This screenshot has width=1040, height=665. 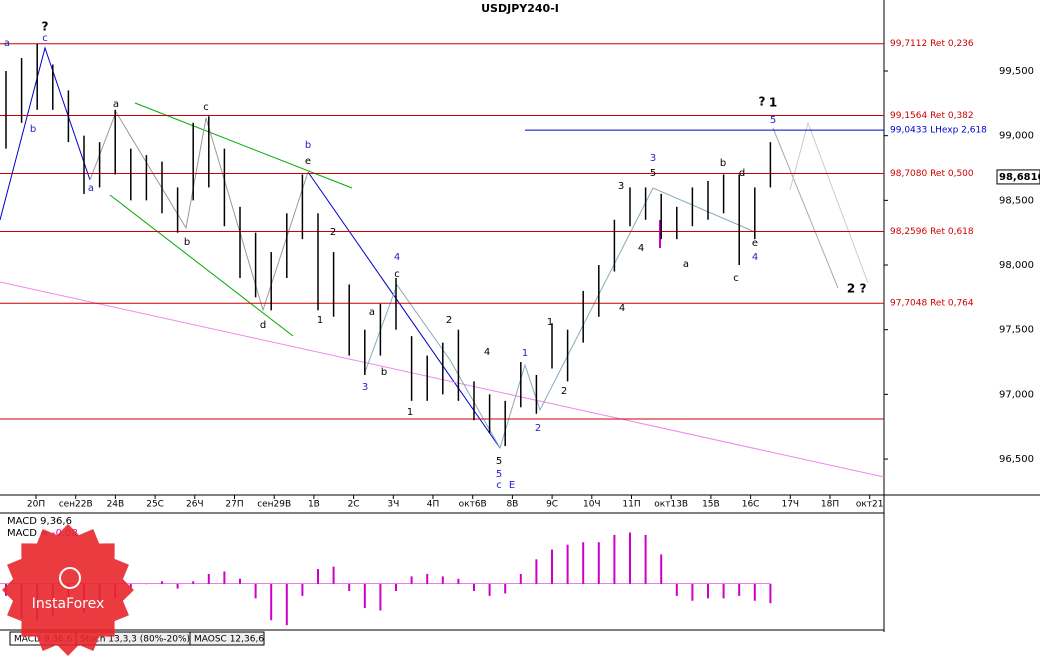 What do you see at coordinates (393, 505) in the screenshot?
I see `x-tick-label: 3Ч` at bounding box center [393, 505].